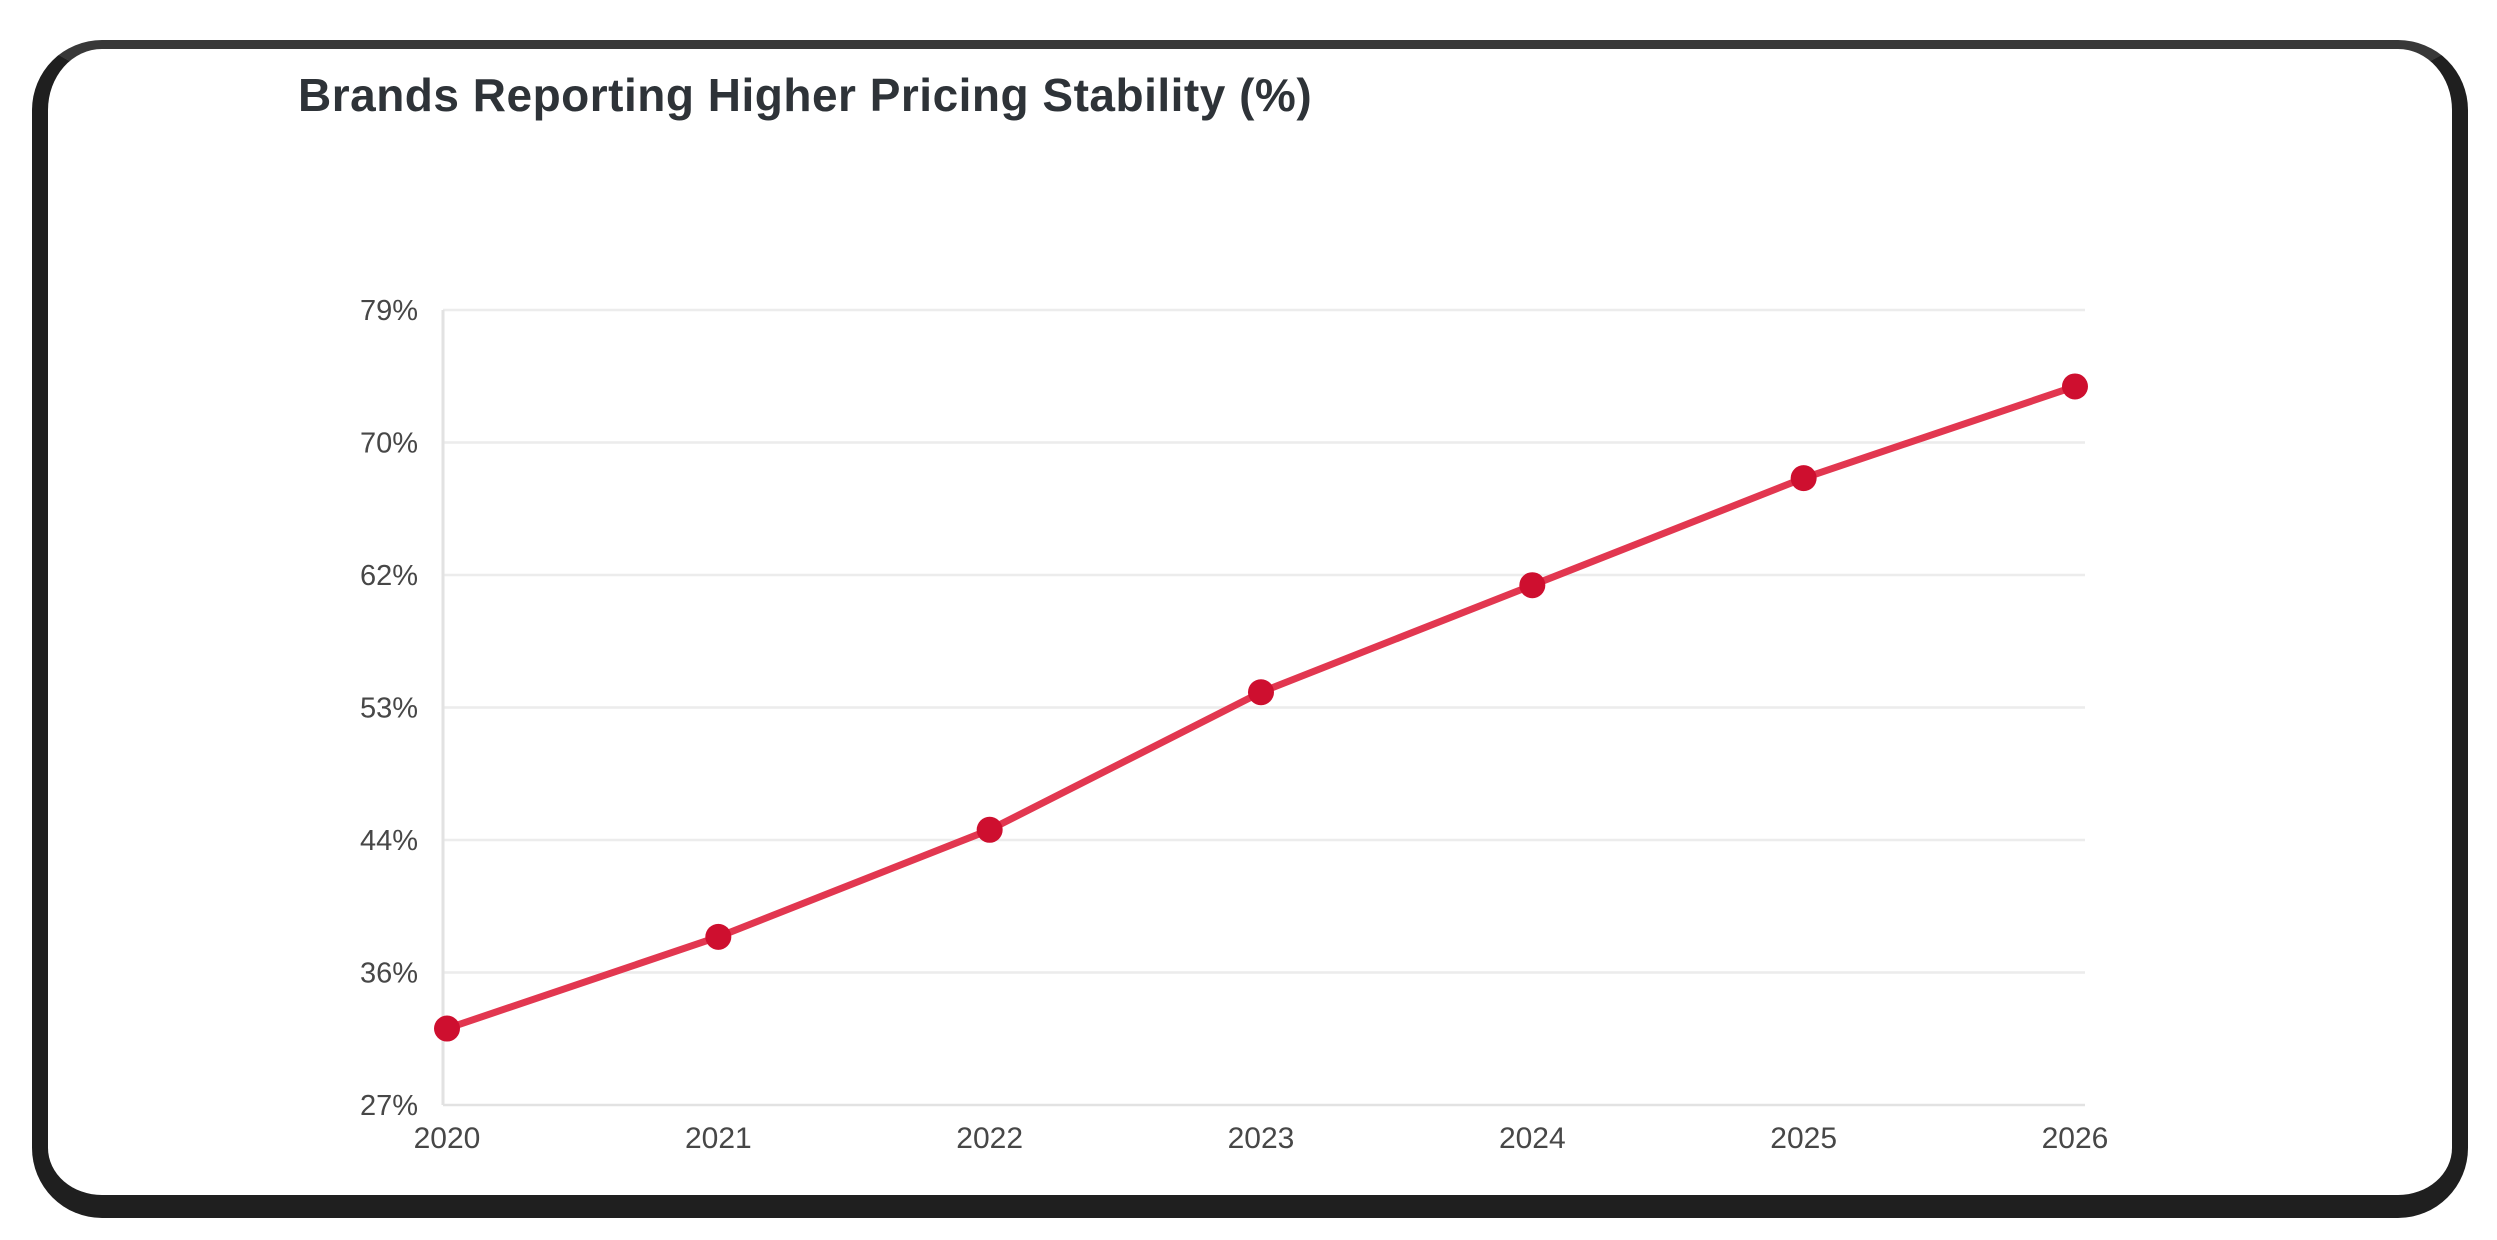 The width and height of the screenshot is (2497, 1240). What do you see at coordinates (1532, 1138) in the screenshot?
I see `x-axis-tick-label: 2024` at bounding box center [1532, 1138].